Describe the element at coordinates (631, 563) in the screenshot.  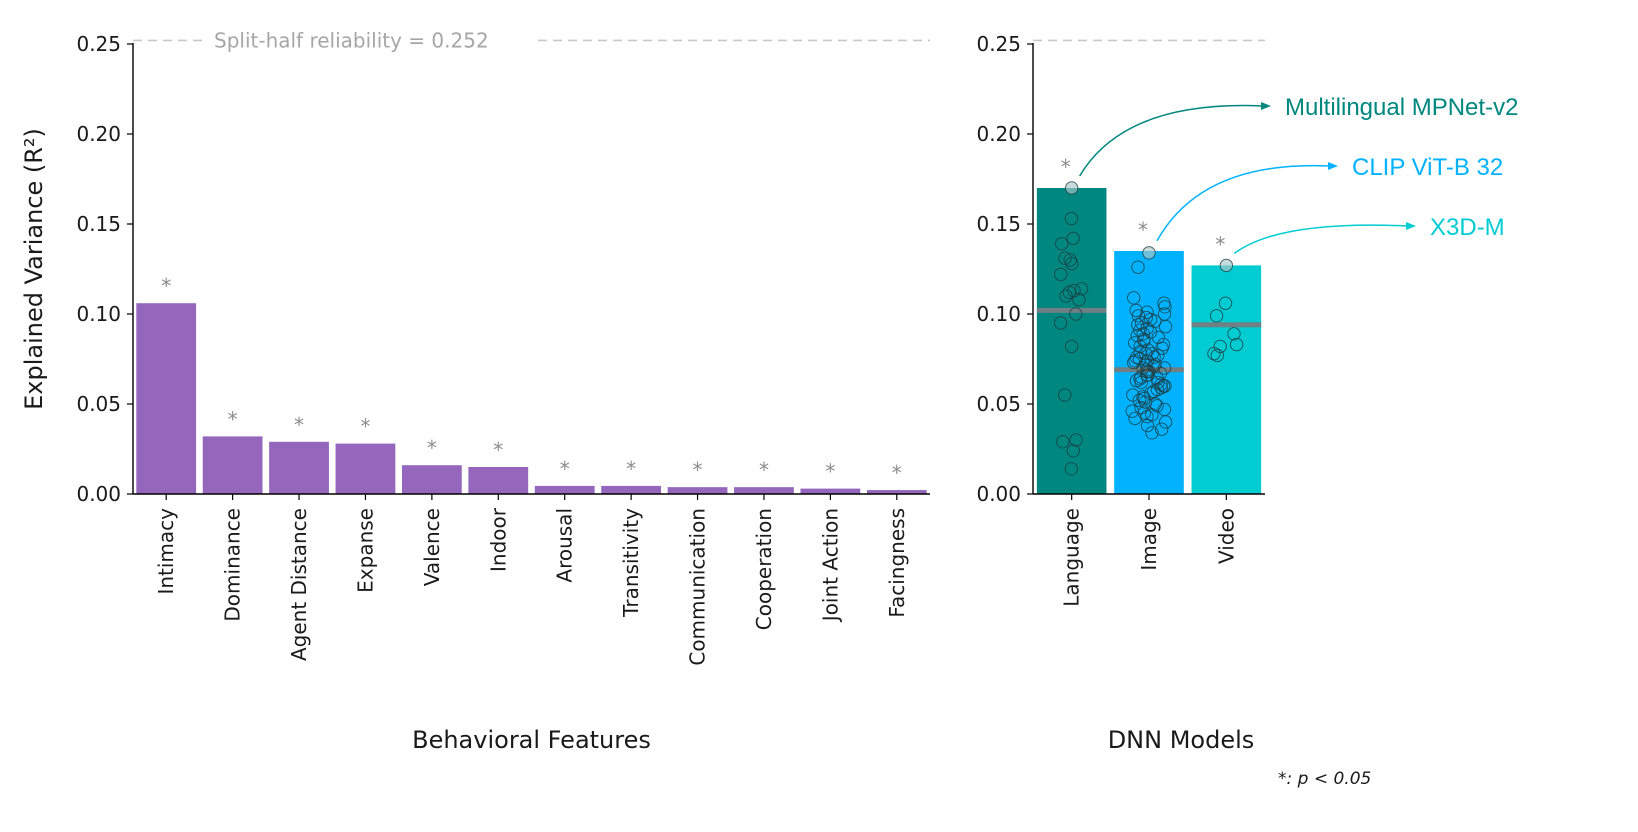
I see `x-tick-label: Transitivity` at that location.